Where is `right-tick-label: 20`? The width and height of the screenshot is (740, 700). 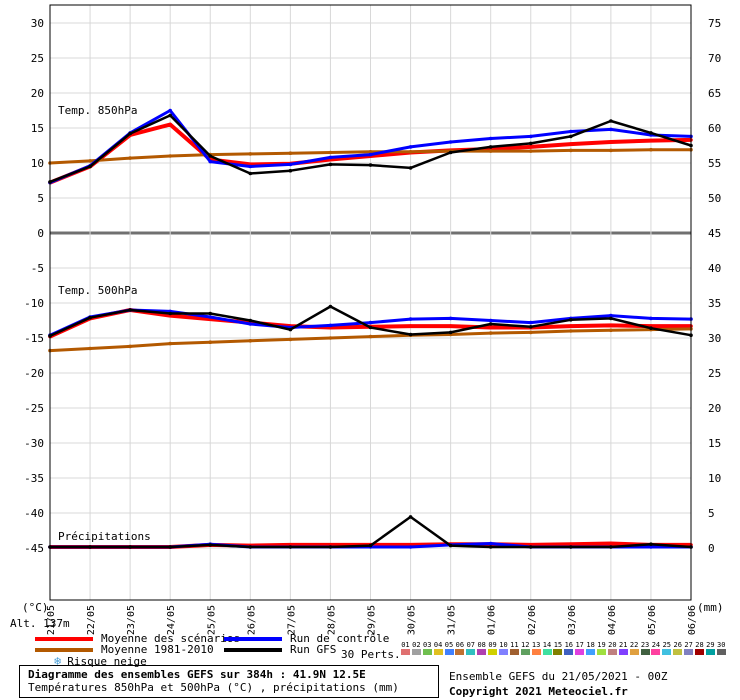
right-tick-label: 20 is located at coordinates (714, 408).